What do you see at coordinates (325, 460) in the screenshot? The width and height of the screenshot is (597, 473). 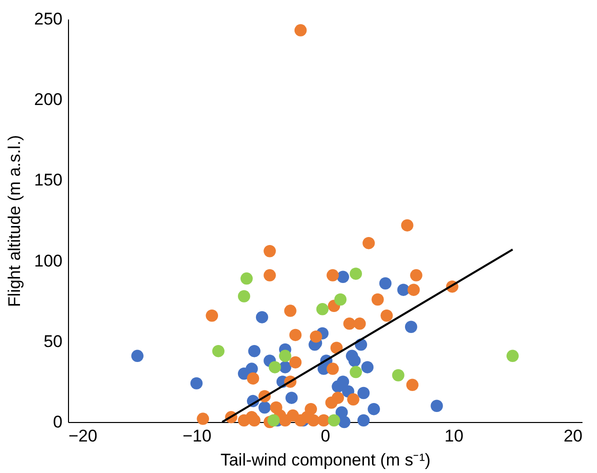 I see `x-axis-title: Tail-wind component (m s⁻¹)` at bounding box center [325, 460].